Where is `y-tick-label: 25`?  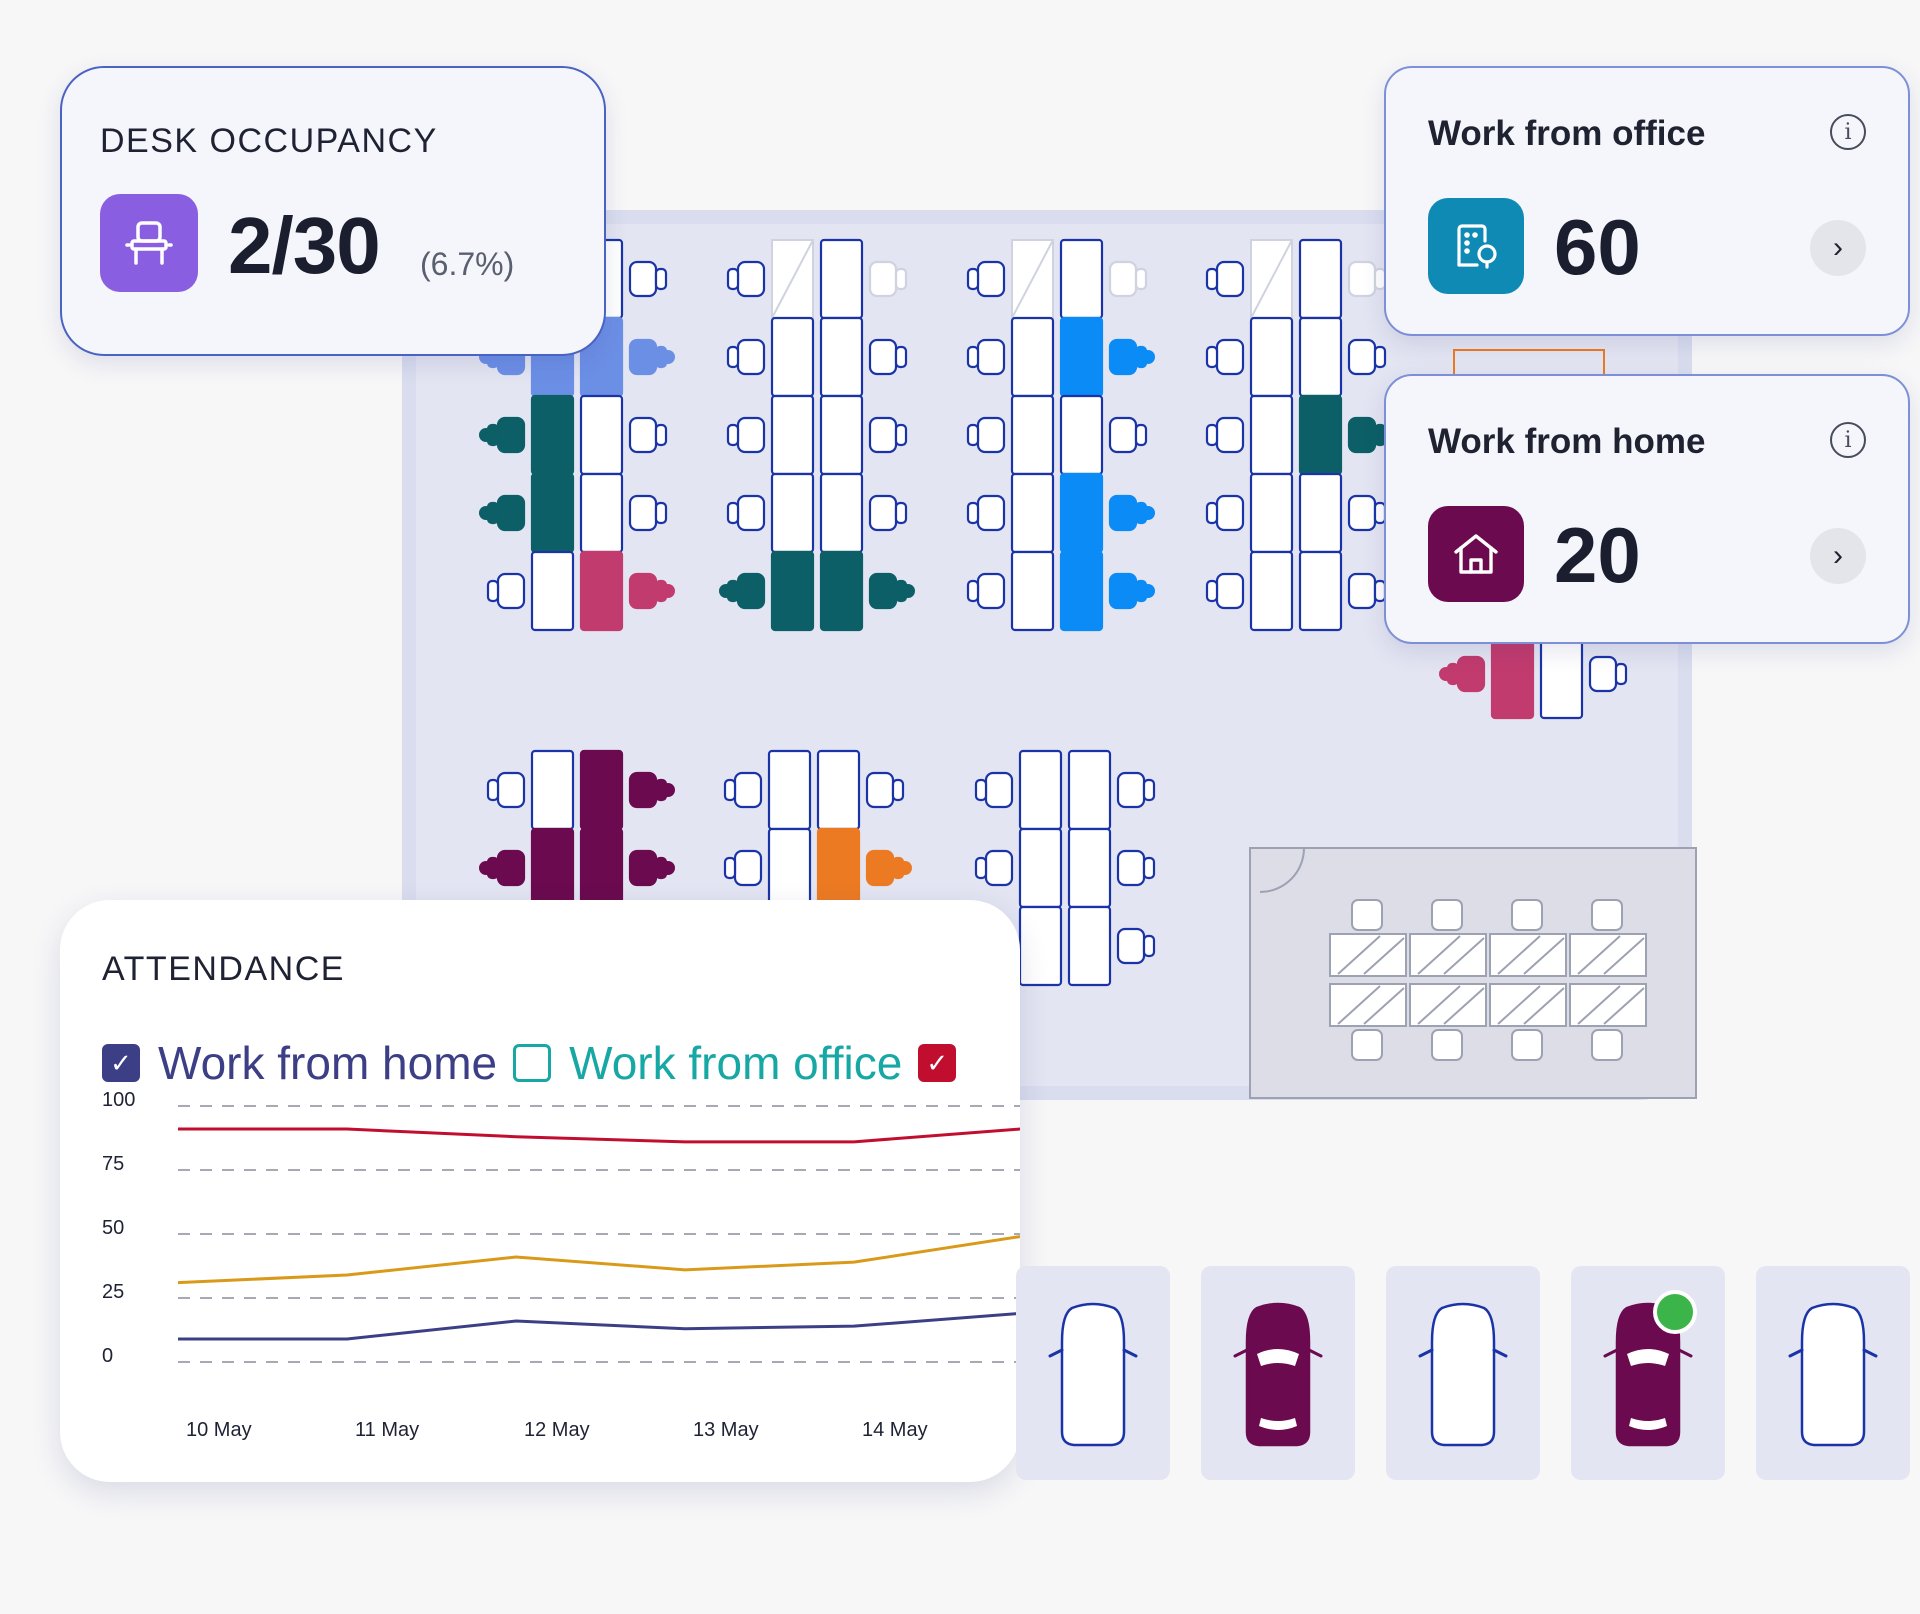 y-tick-label: 25 is located at coordinates (113, 1292).